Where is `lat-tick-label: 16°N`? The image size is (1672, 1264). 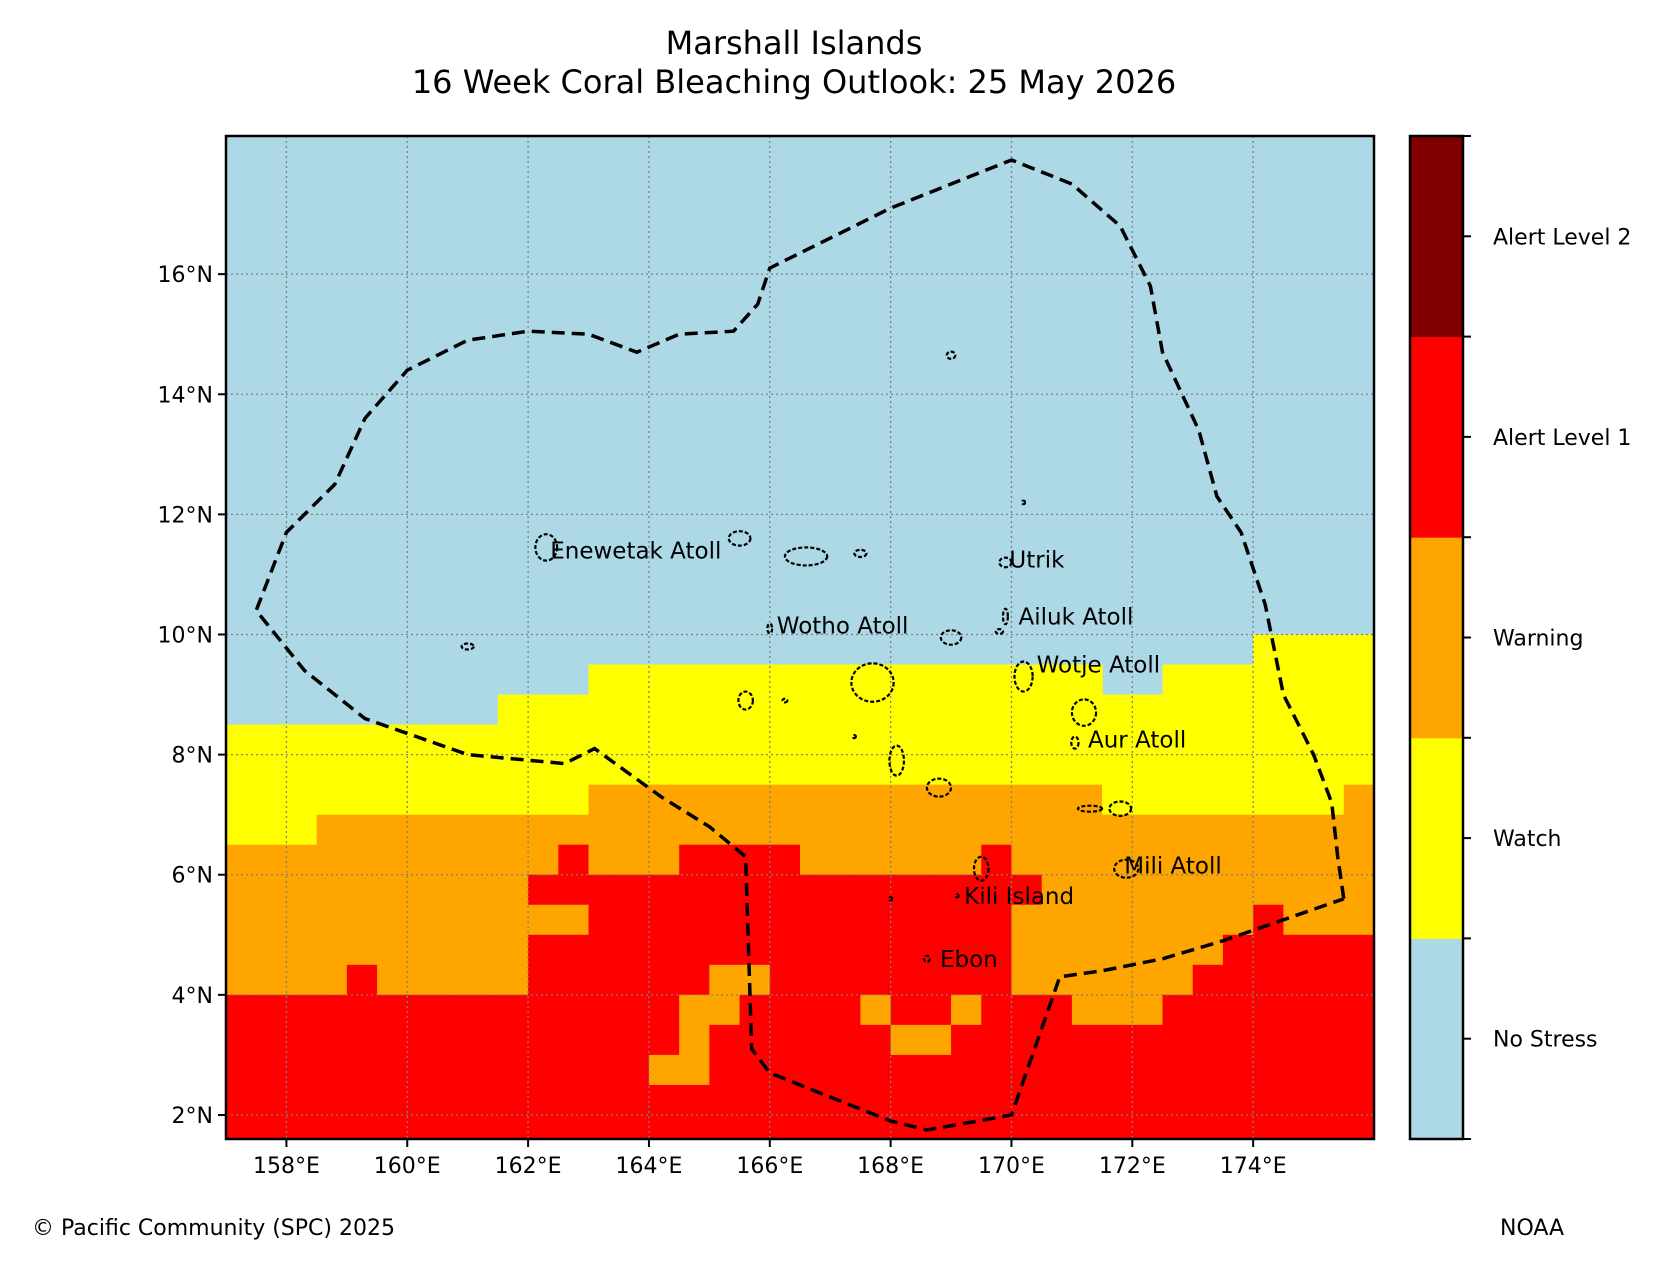
lat-tick-label: 16°N is located at coordinates (185, 275).